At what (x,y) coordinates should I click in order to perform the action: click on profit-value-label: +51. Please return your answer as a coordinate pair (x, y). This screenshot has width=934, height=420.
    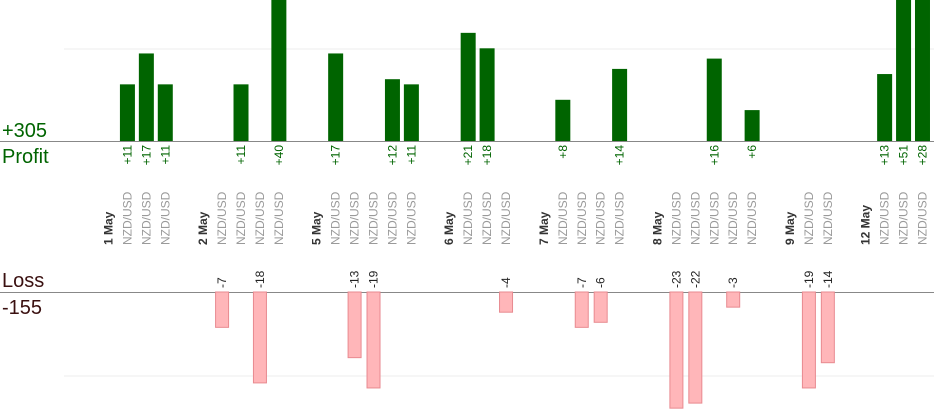
    Looking at the image, I should click on (904, 155).